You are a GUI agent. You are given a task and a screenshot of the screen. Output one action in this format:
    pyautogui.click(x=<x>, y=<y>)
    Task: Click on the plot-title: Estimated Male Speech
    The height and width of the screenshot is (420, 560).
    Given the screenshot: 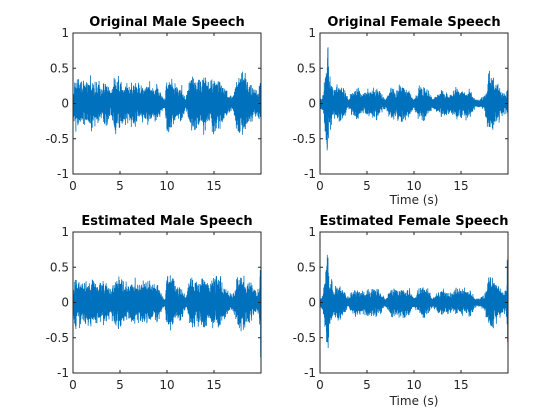 What is the action you would take?
    pyautogui.click(x=166, y=221)
    